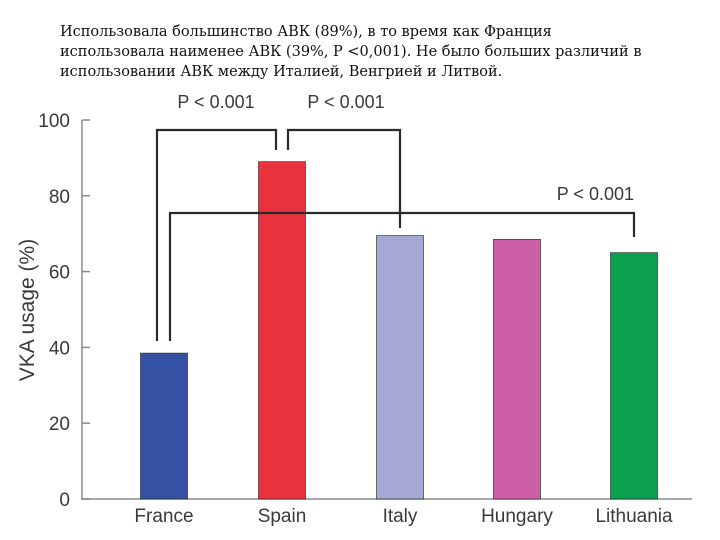  I want to click on bracket-spain-italy, so click(344, 178).